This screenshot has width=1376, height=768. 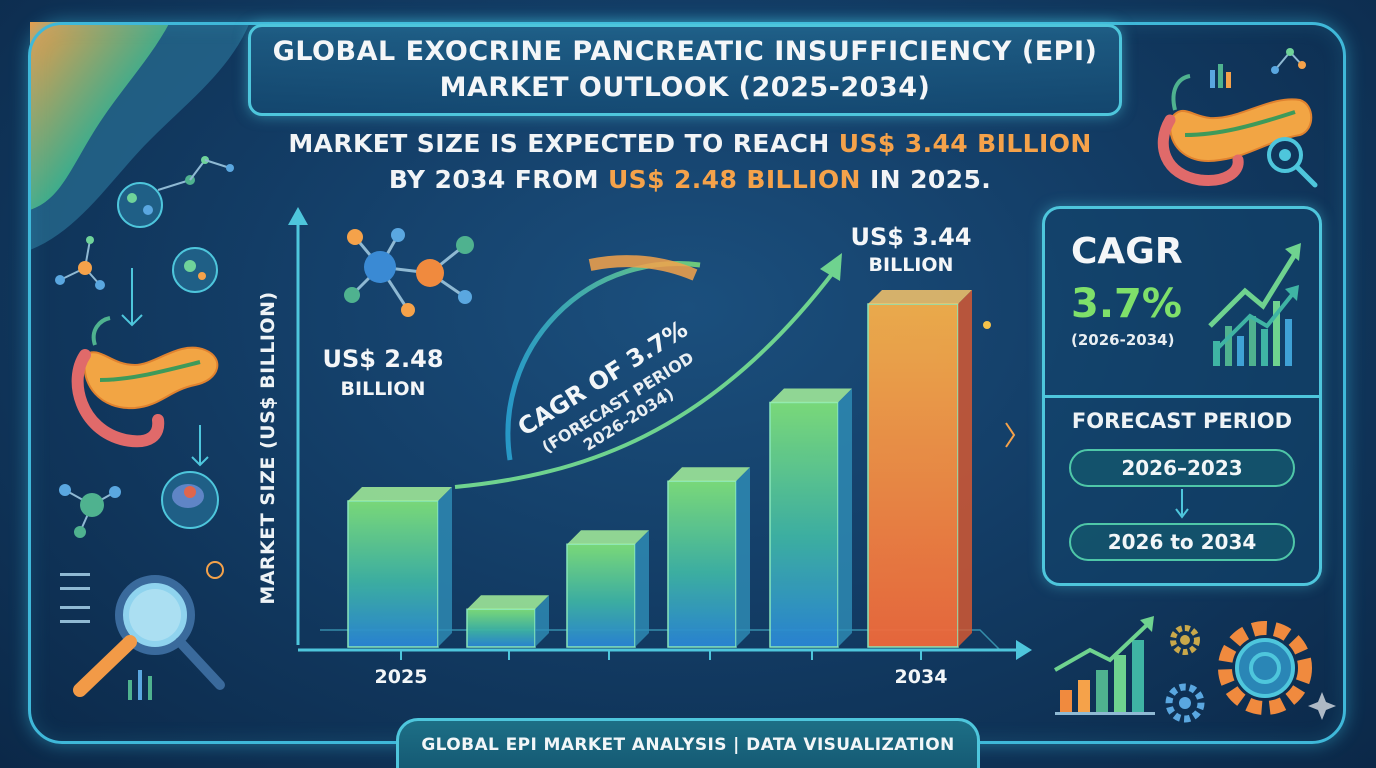 I want to click on subtitle-highlight-start: US$ 2.48 BILLION, so click(x=734, y=179).